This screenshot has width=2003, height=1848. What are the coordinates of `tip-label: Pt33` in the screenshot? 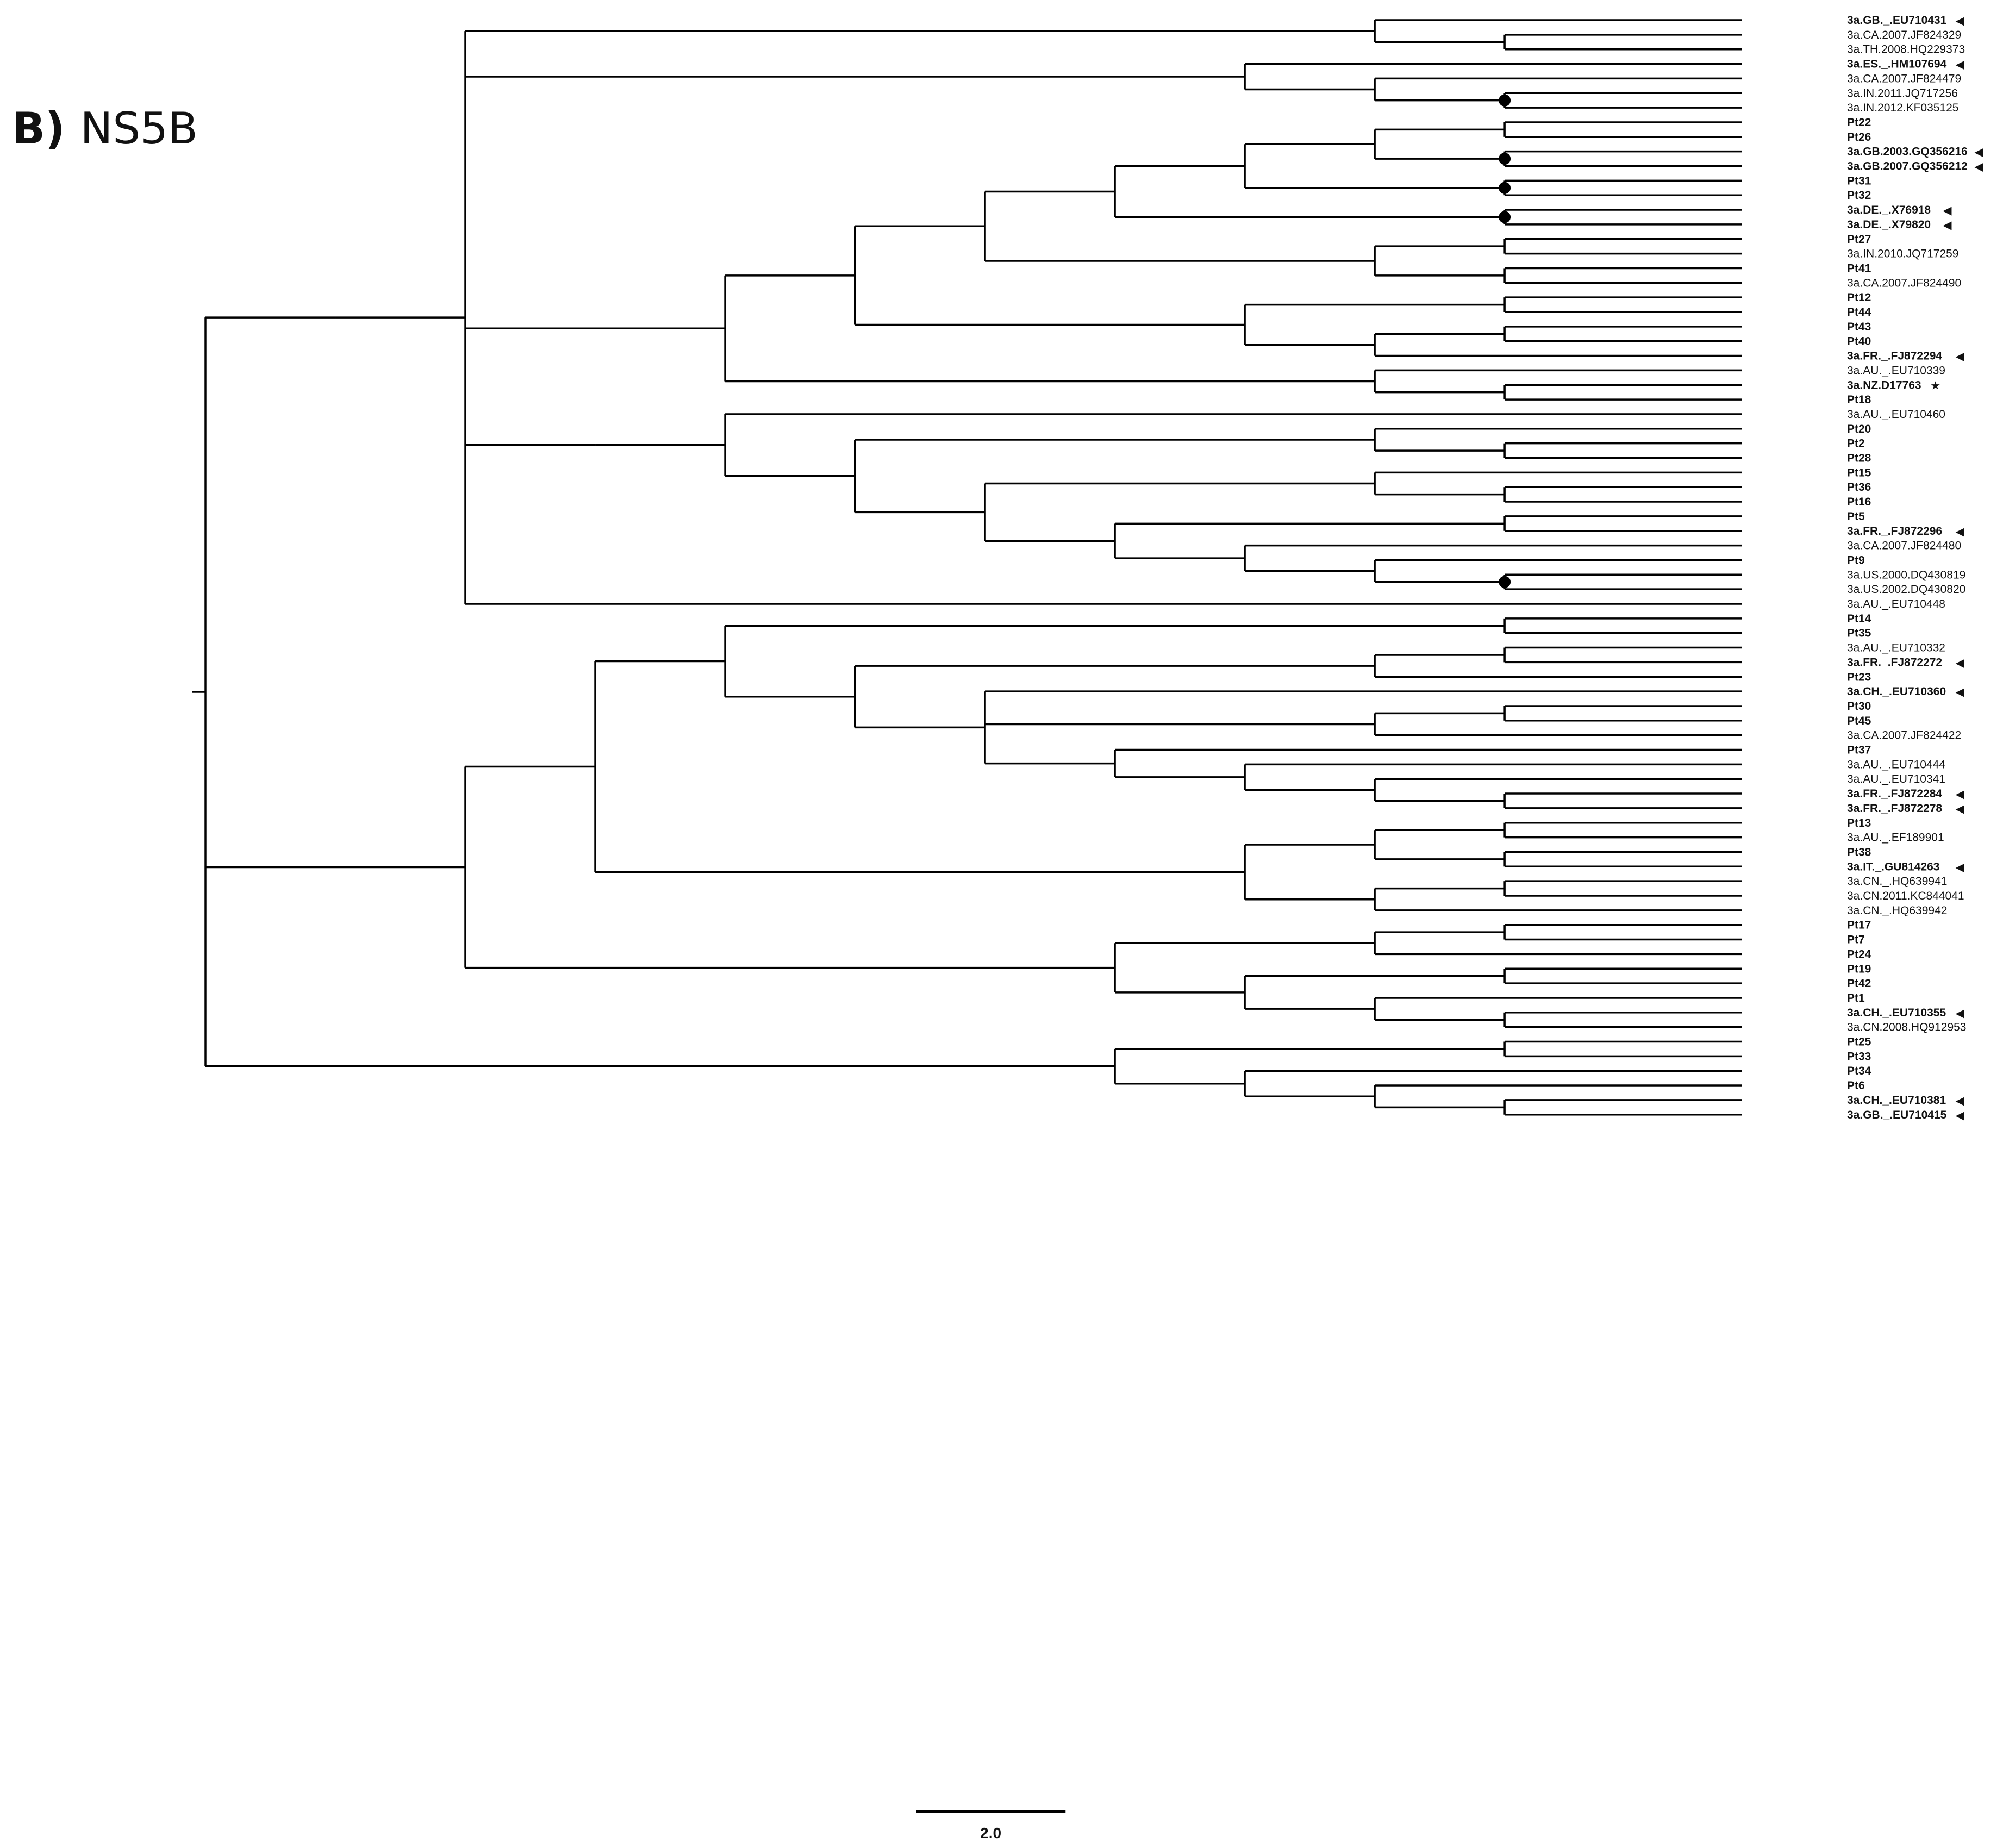 It's located at (1859, 1056).